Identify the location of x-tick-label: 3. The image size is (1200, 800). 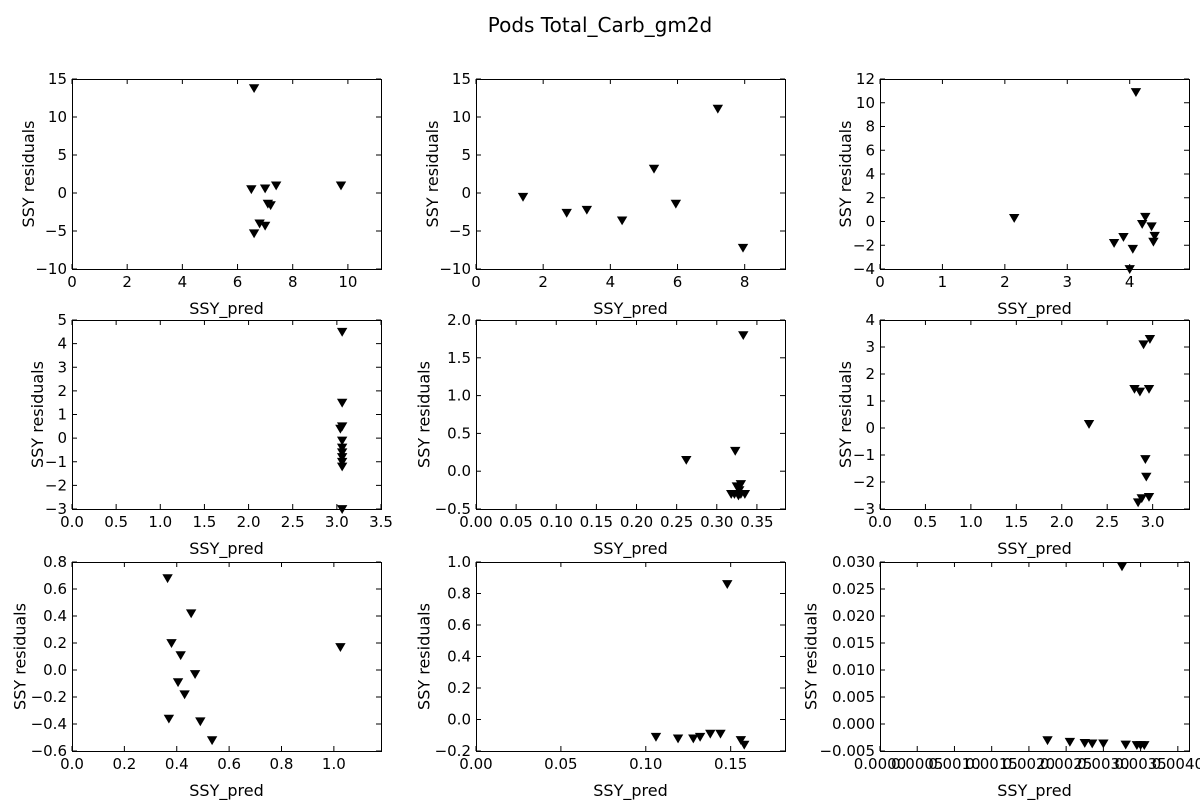
(1067, 282).